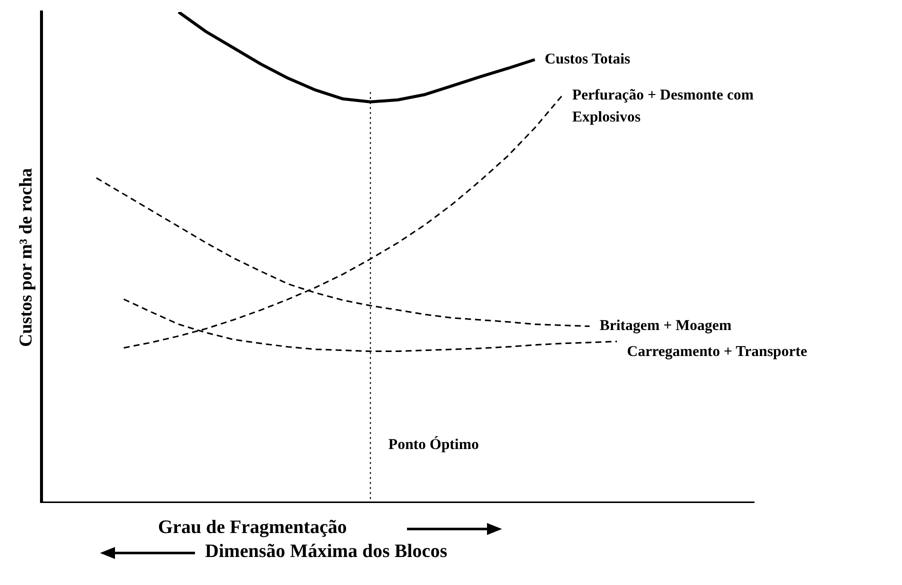 The image size is (902, 585). Describe the element at coordinates (25, 257) in the screenshot. I see `y-axis-title: Custos por m³ de rocha` at that location.